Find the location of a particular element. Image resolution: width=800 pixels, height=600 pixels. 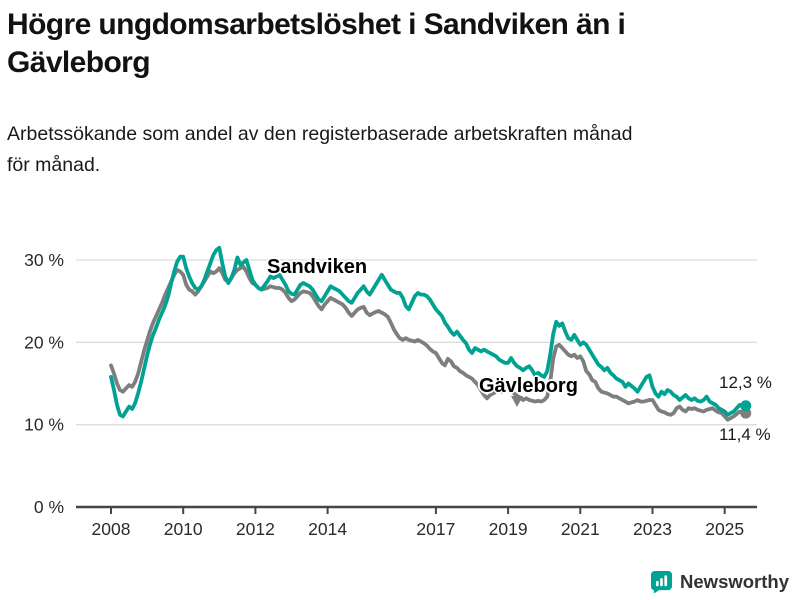

x-tick-label-2023: 2023 is located at coordinates (652, 529).